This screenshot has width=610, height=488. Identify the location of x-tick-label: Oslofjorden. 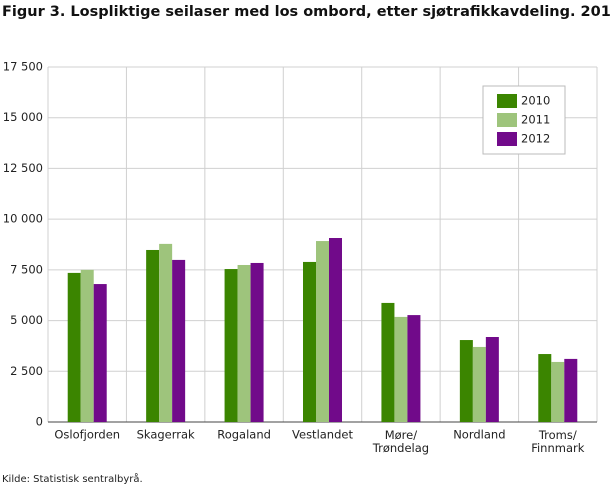
(87, 435).